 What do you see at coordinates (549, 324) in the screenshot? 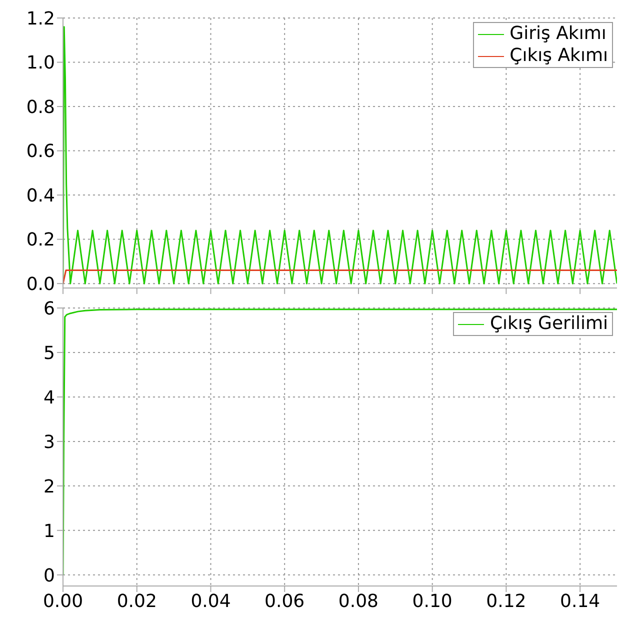
I see `legend-label: Çıkış Gerilimi` at bounding box center [549, 324].